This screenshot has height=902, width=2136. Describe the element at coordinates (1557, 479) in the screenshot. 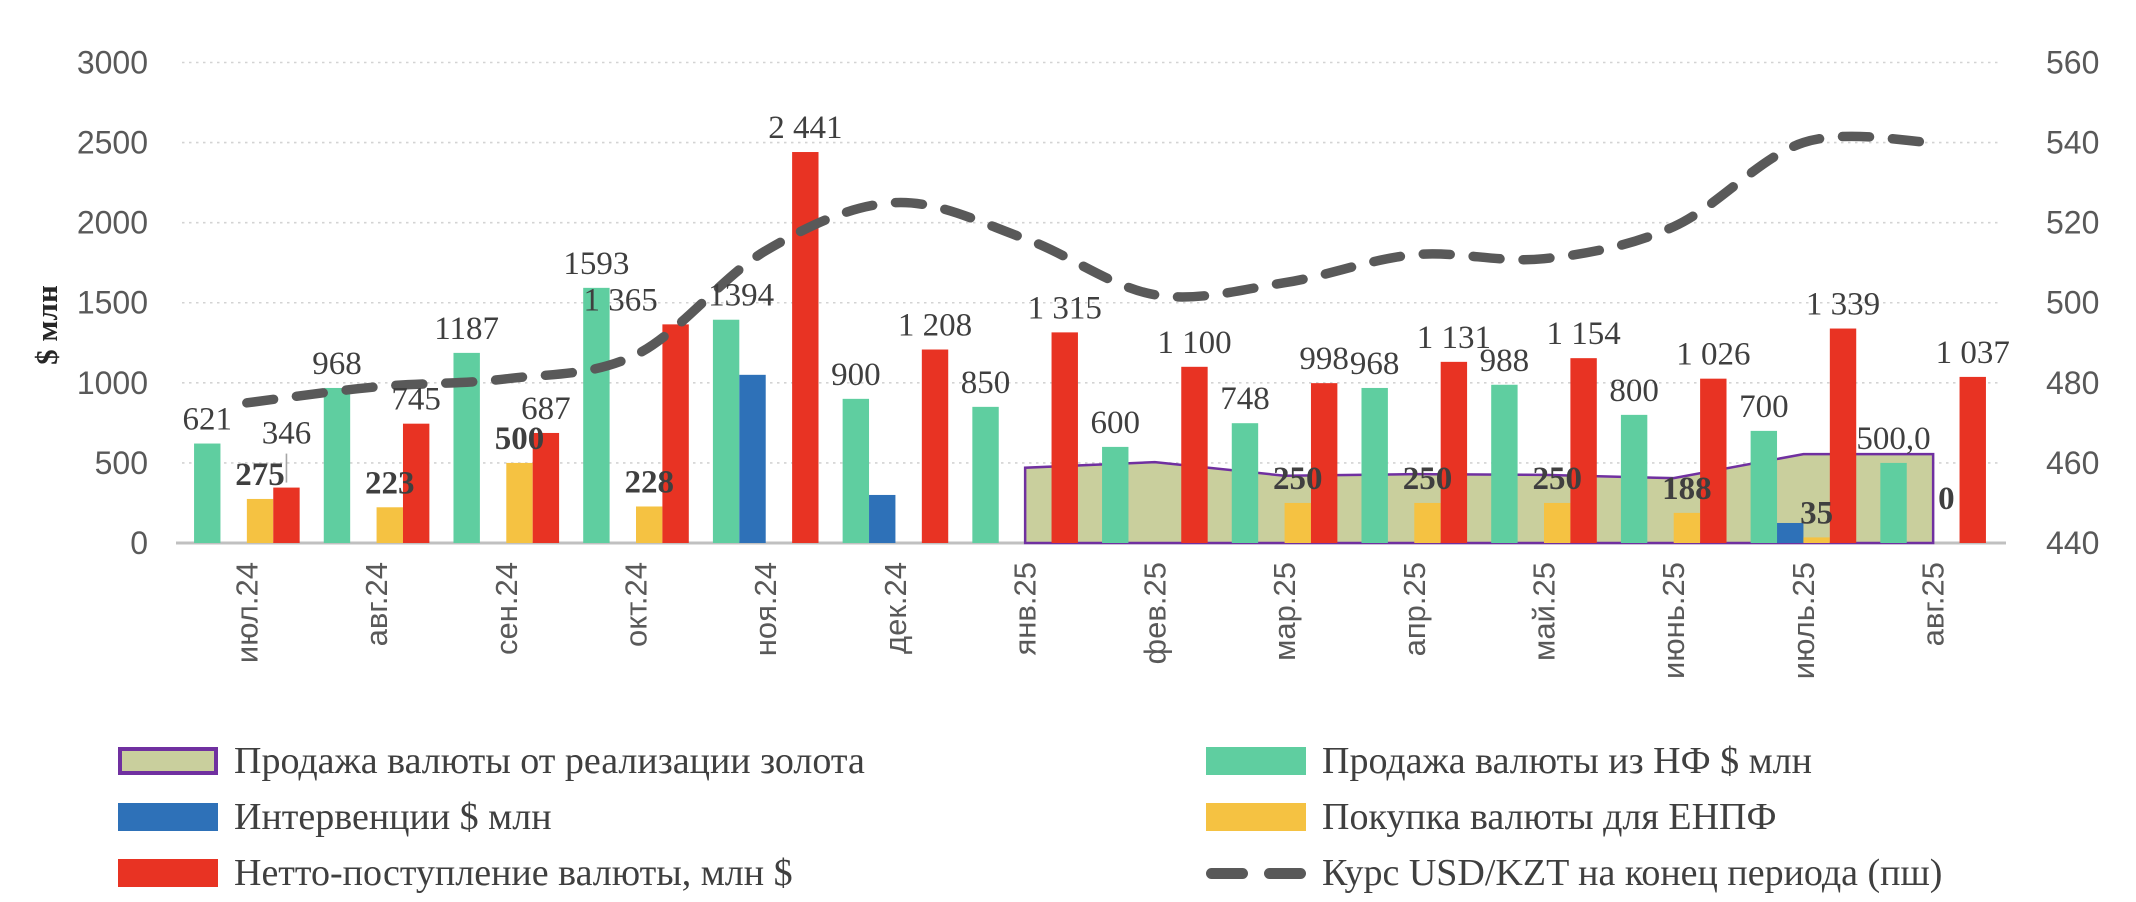

I see `data-label-enpf-май.25: 250` at that location.